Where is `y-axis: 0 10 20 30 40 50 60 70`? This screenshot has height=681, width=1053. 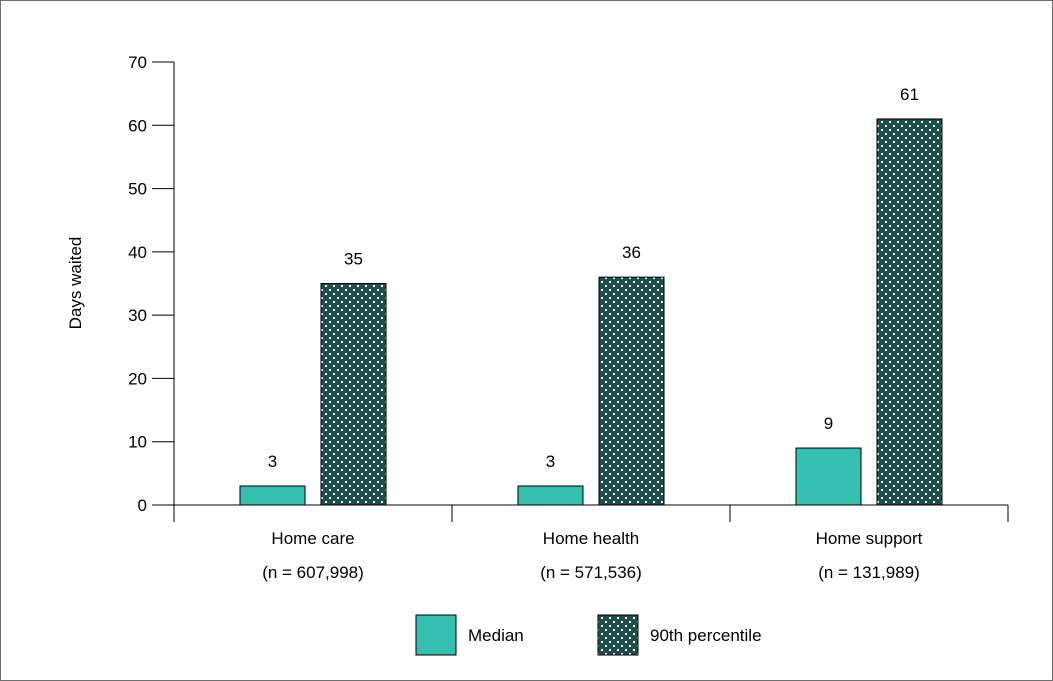 y-axis: 0 10 20 30 40 50 60 70 is located at coordinates (151, 284).